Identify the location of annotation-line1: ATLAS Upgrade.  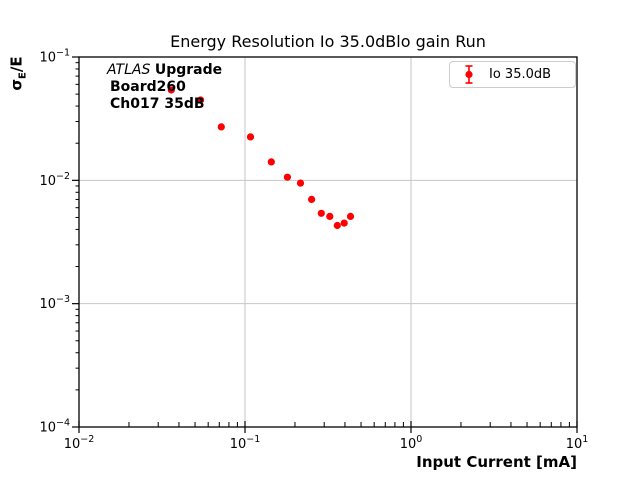
(164, 70).